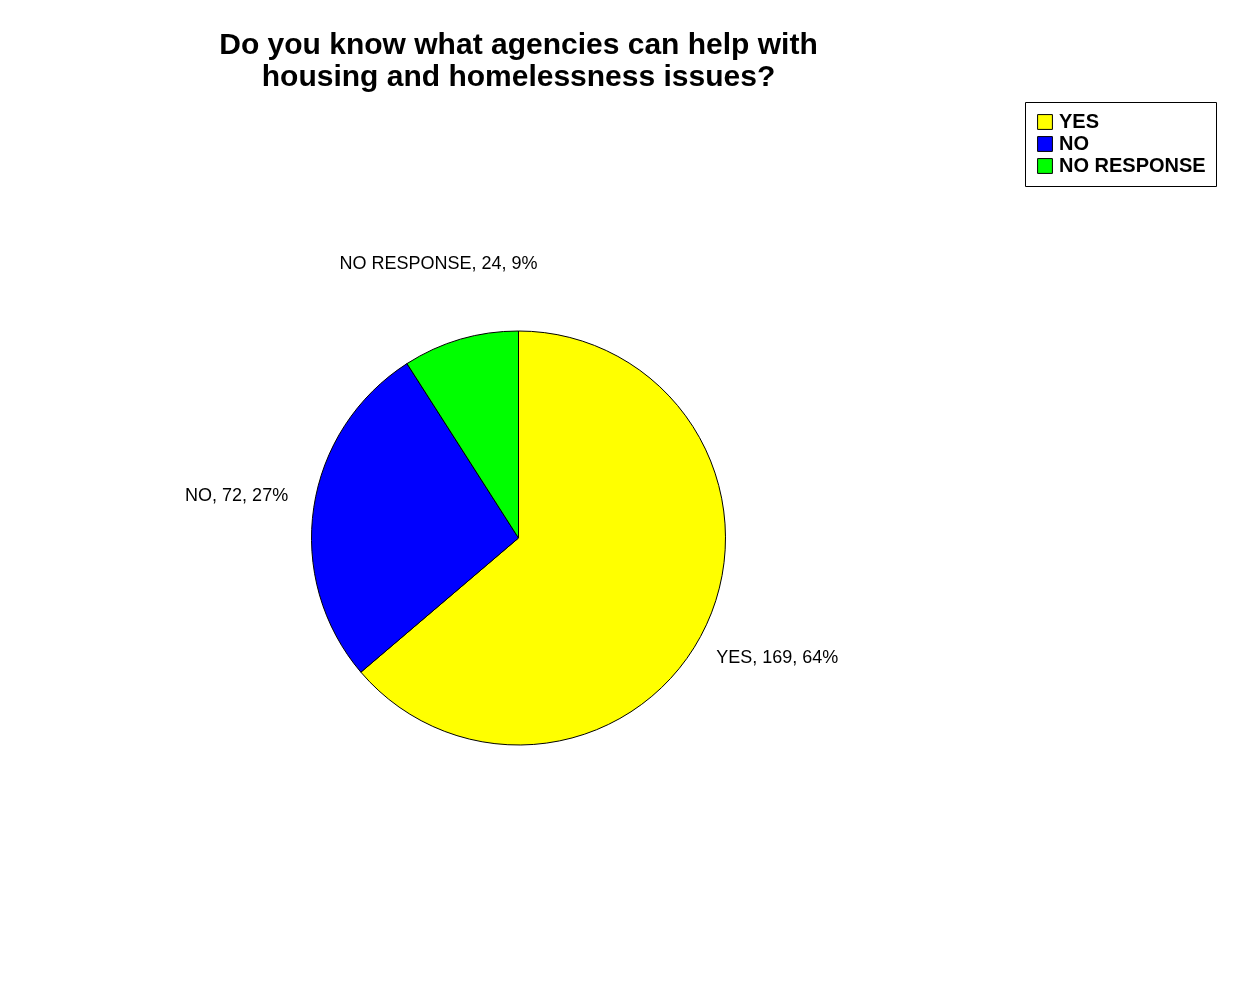 This screenshot has height=1004, width=1247. What do you see at coordinates (1132, 165) in the screenshot?
I see `legend-label: NO RESPONSE` at bounding box center [1132, 165].